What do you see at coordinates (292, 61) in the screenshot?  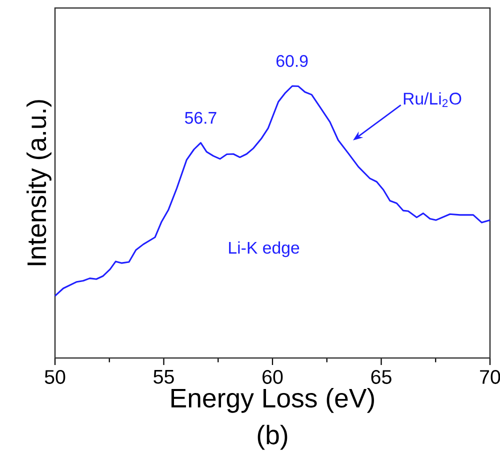 I see `annotation: 60.9` at bounding box center [292, 61].